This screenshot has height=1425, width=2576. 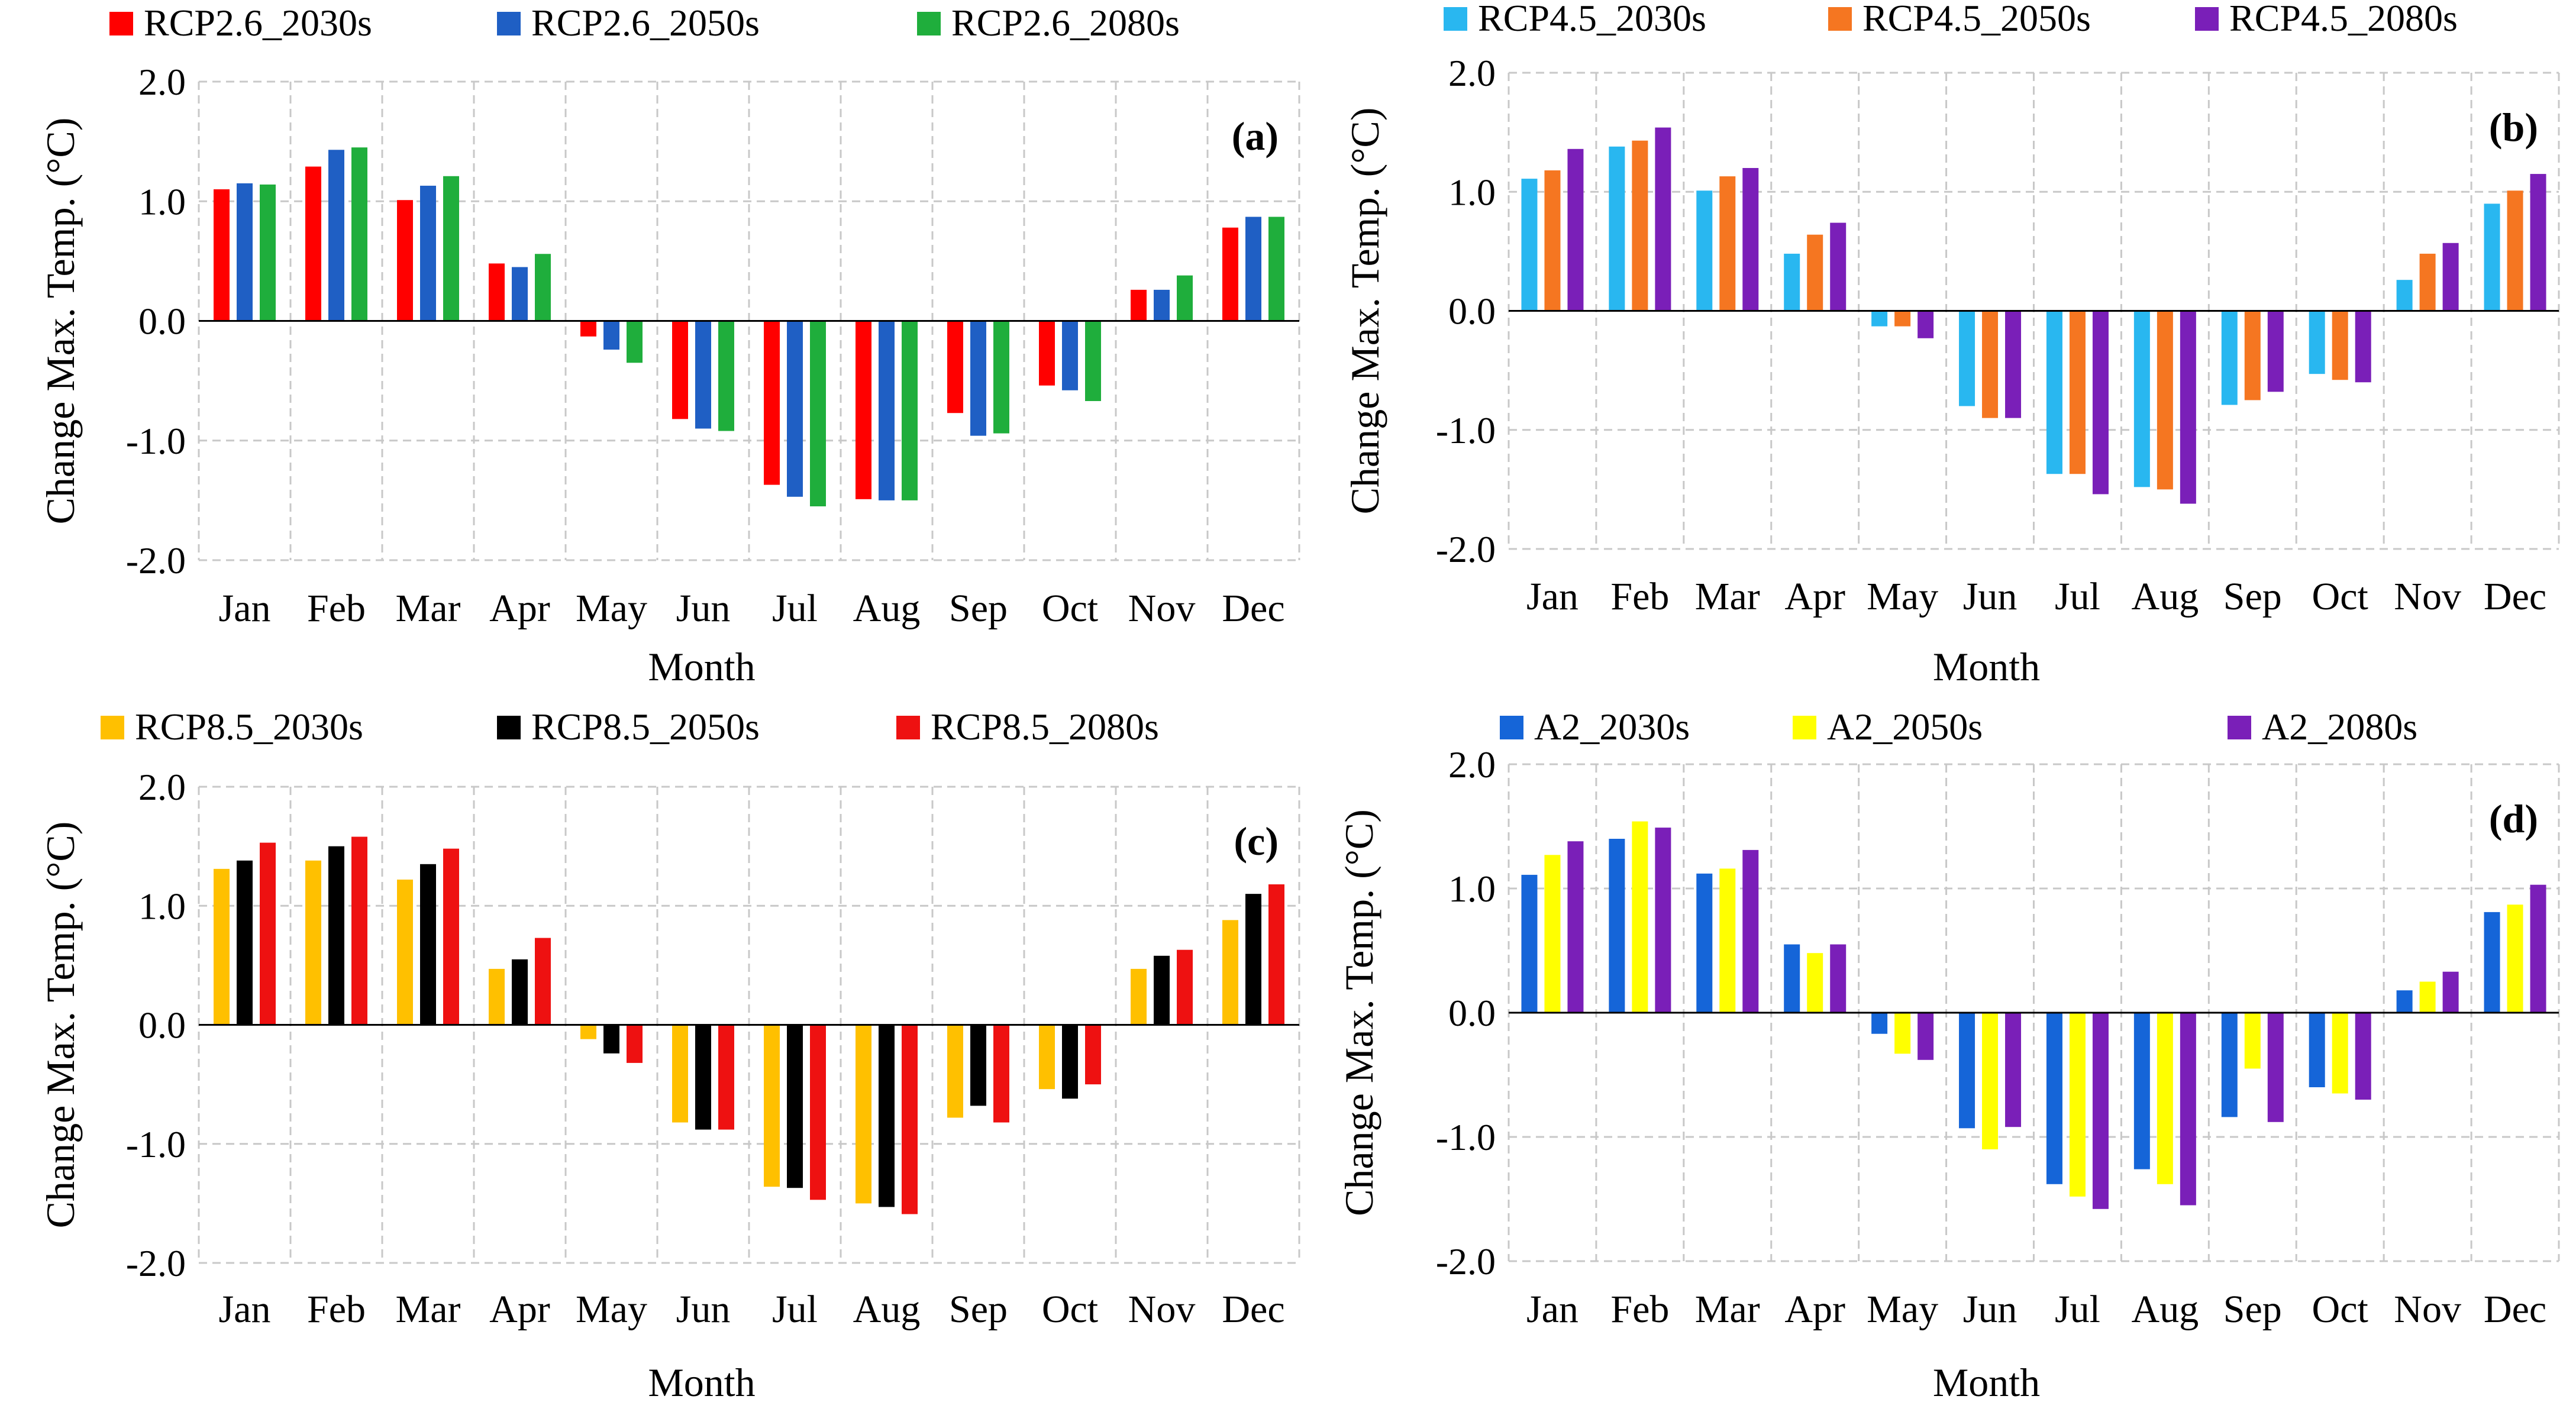 I want to click on bar-RCP2.6_2030s-Dec, so click(x=1230, y=274).